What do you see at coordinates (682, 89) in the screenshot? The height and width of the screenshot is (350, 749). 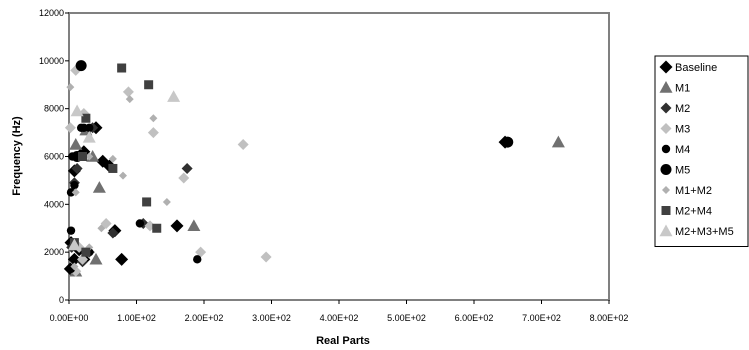 I see `legend-label: M1` at bounding box center [682, 89].